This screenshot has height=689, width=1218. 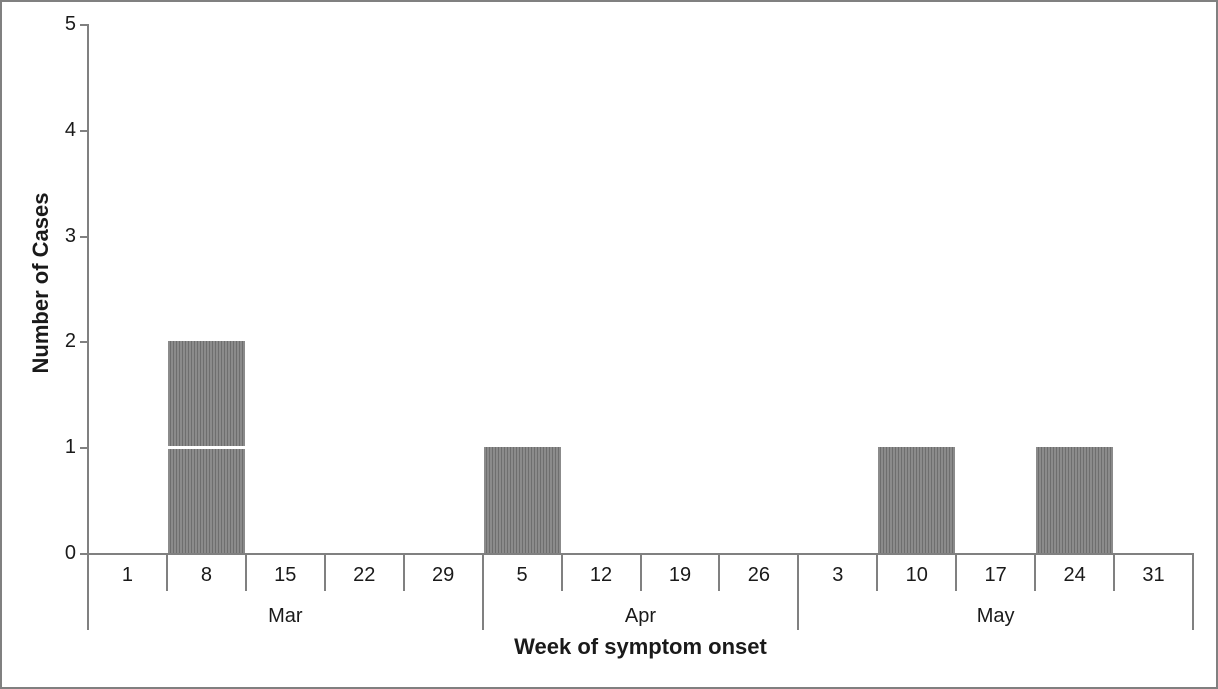 I want to click on y-tick-label: 4, so click(x=70, y=129).